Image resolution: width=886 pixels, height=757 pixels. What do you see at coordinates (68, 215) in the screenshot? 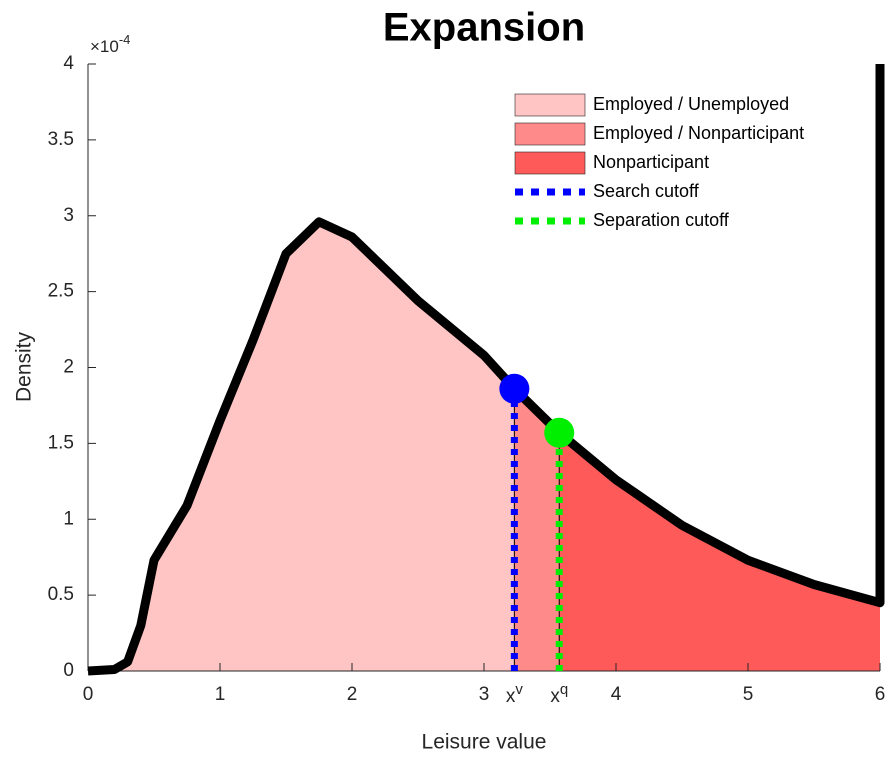
I see `y-tick-label: 3` at bounding box center [68, 215].